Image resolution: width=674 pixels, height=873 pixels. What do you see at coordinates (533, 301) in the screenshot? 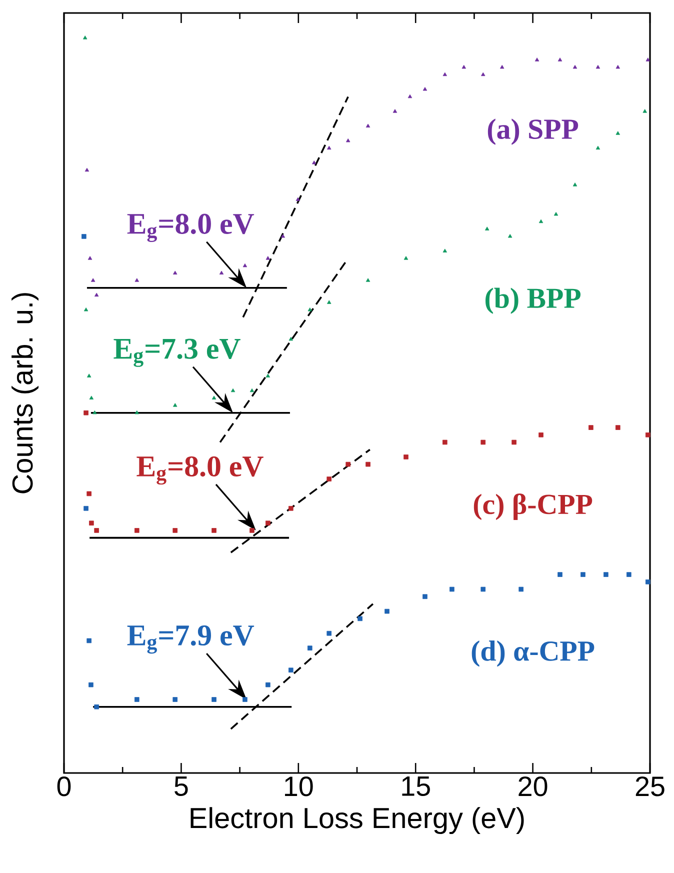
I see `series-label: (b) BPP` at bounding box center [533, 301].